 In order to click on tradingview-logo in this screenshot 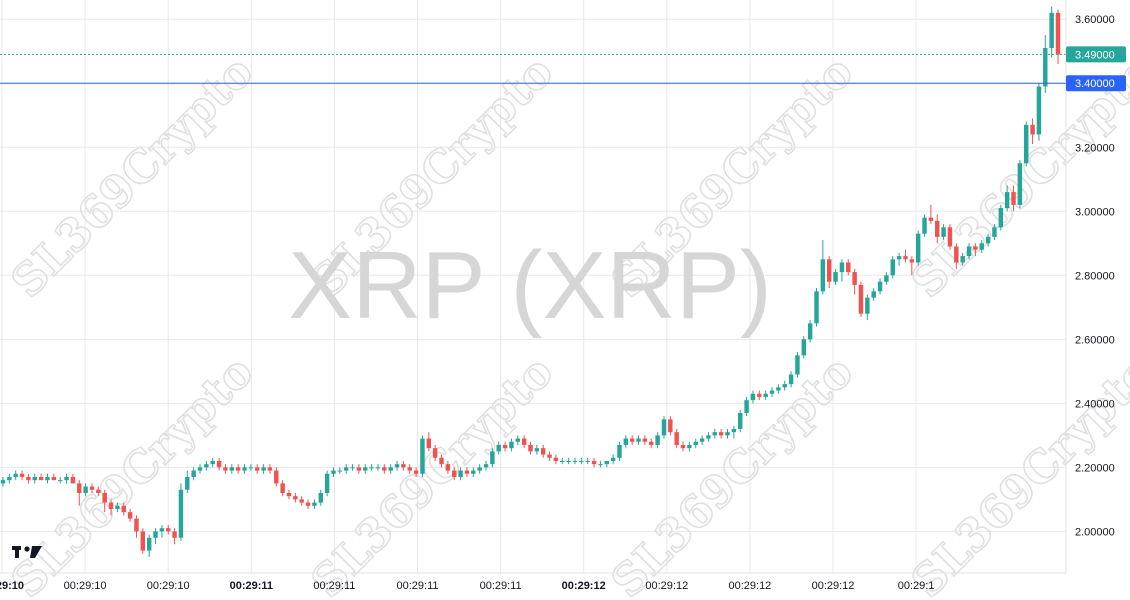, I will do `click(27, 552)`.